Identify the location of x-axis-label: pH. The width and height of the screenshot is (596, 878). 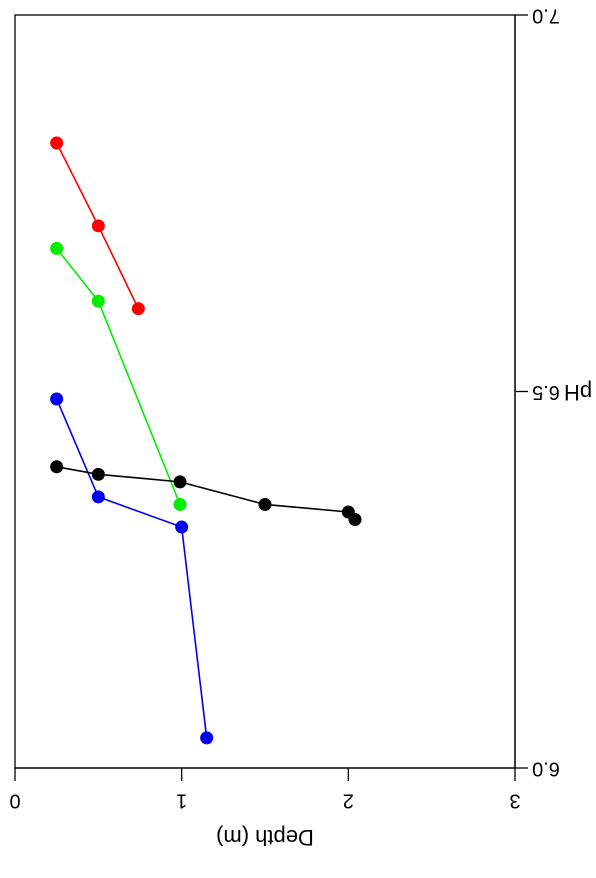
(578, 392).